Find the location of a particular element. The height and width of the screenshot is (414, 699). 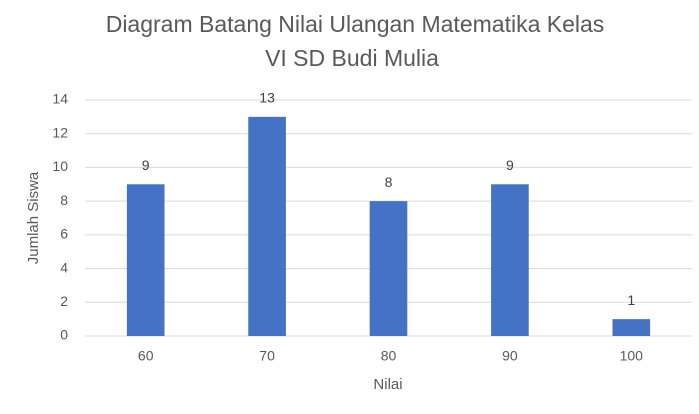

y-axis-title: Jumlah Siswa is located at coordinates (33, 217).